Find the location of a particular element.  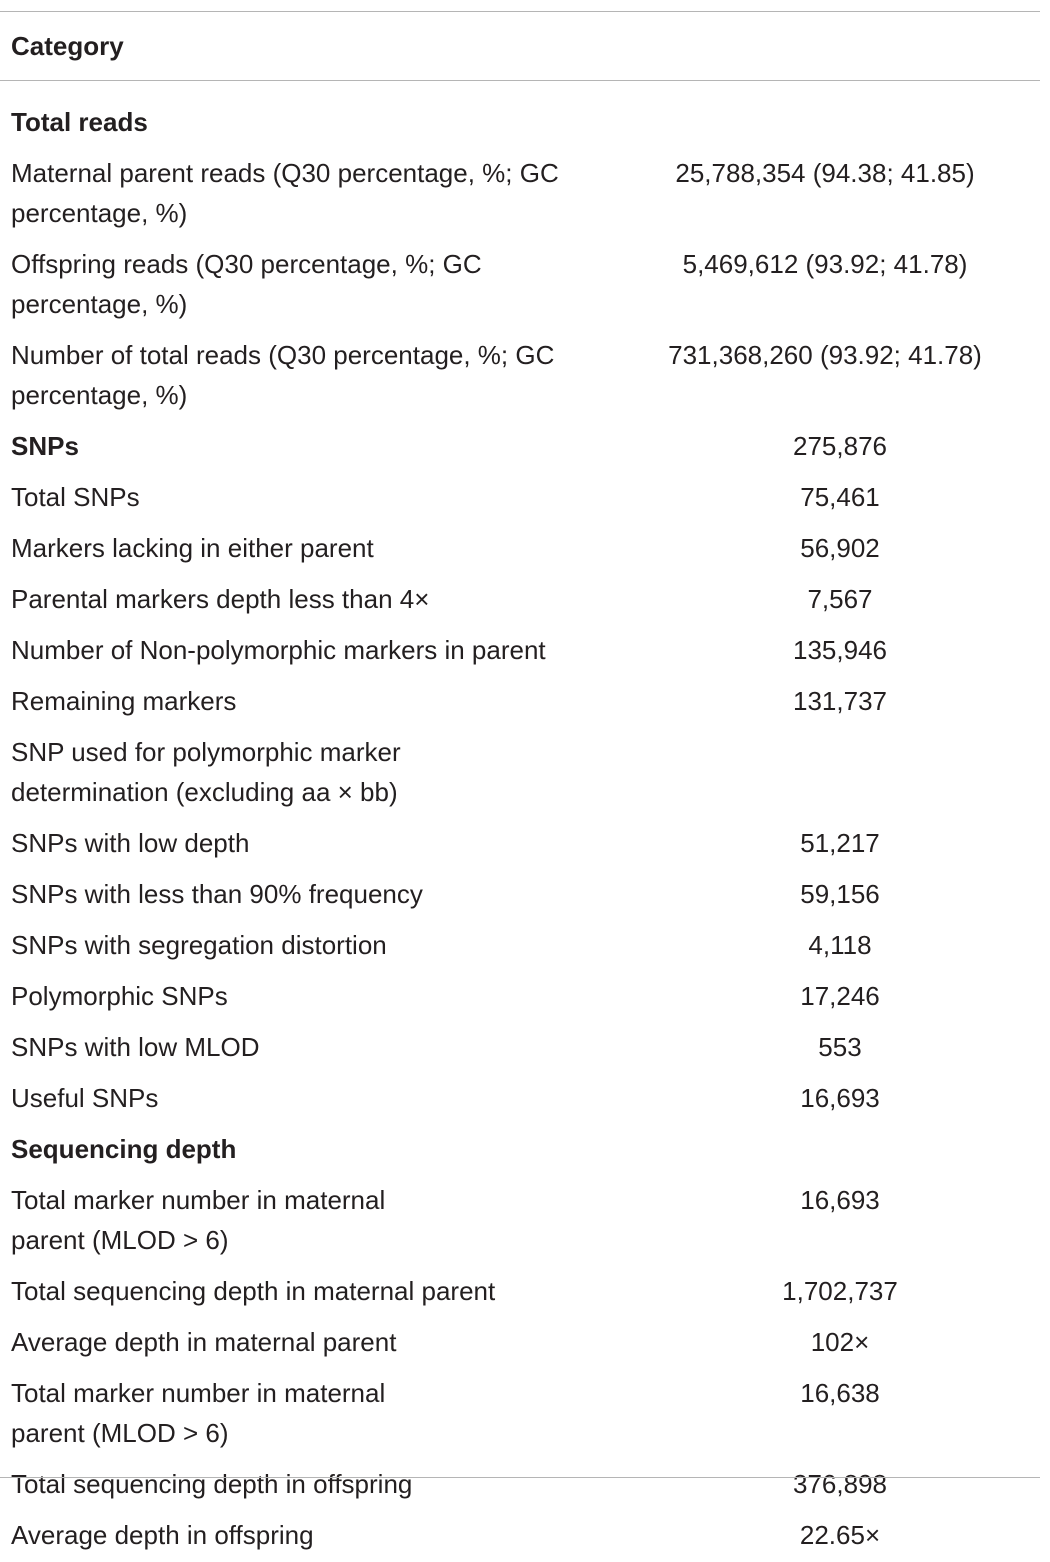

row-label: Average depth in maternal parent is located at coordinates (204, 1342).